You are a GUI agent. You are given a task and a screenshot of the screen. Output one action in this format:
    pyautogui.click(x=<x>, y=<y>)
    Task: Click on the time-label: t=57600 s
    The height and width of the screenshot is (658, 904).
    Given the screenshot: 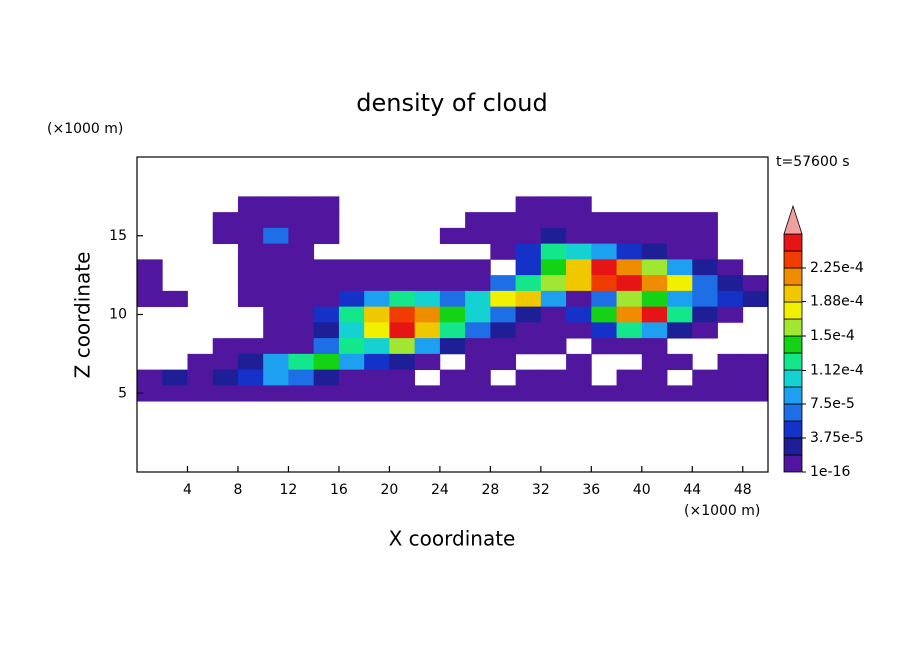 What is the action you would take?
    pyautogui.click(x=813, y=162)
    